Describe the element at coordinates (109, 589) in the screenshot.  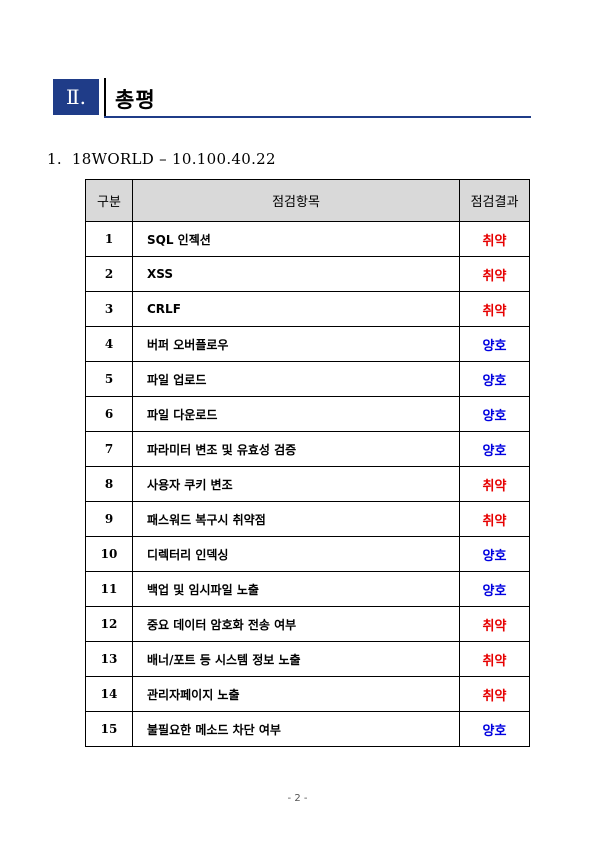
I see `row-number: 11` at that location.